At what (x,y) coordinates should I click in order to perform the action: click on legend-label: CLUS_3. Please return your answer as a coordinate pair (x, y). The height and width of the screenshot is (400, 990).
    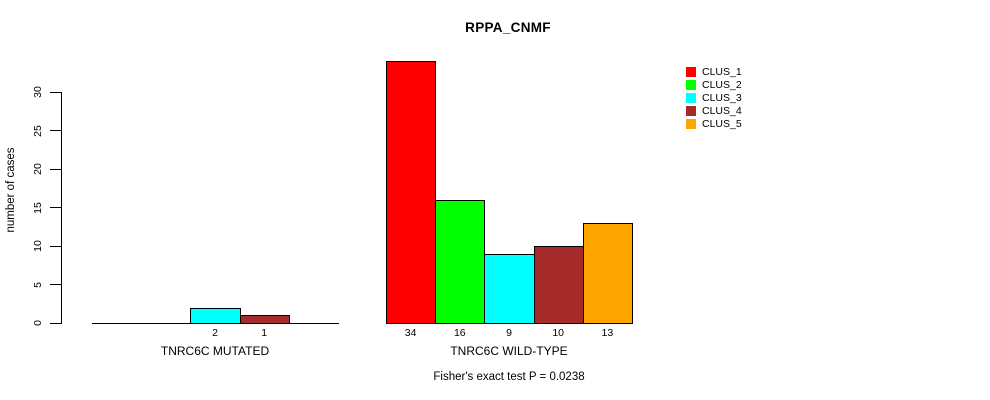
    Looking at the image, I should click on (722, 97).